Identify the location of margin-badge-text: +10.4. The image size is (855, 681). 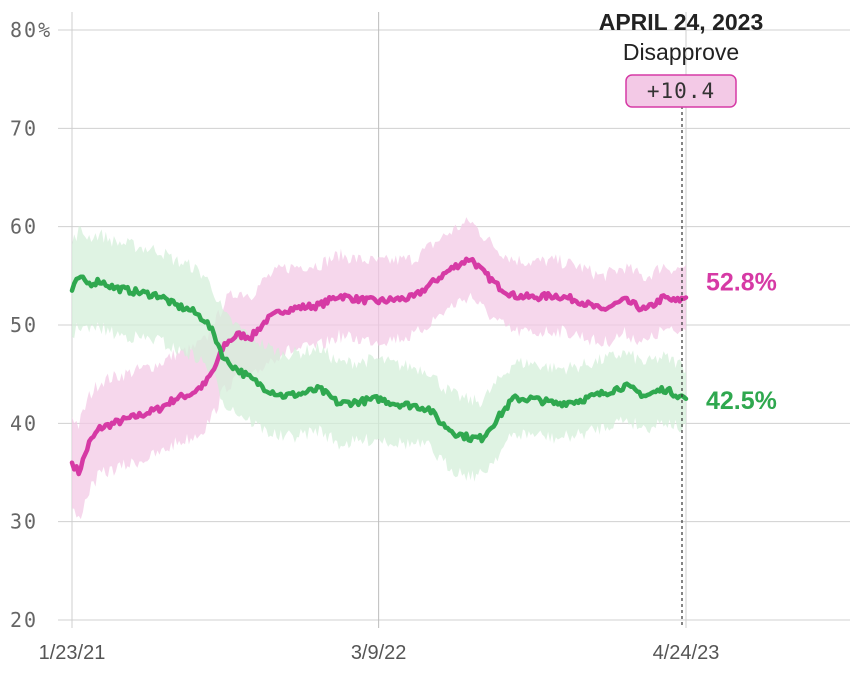
(681, 91).